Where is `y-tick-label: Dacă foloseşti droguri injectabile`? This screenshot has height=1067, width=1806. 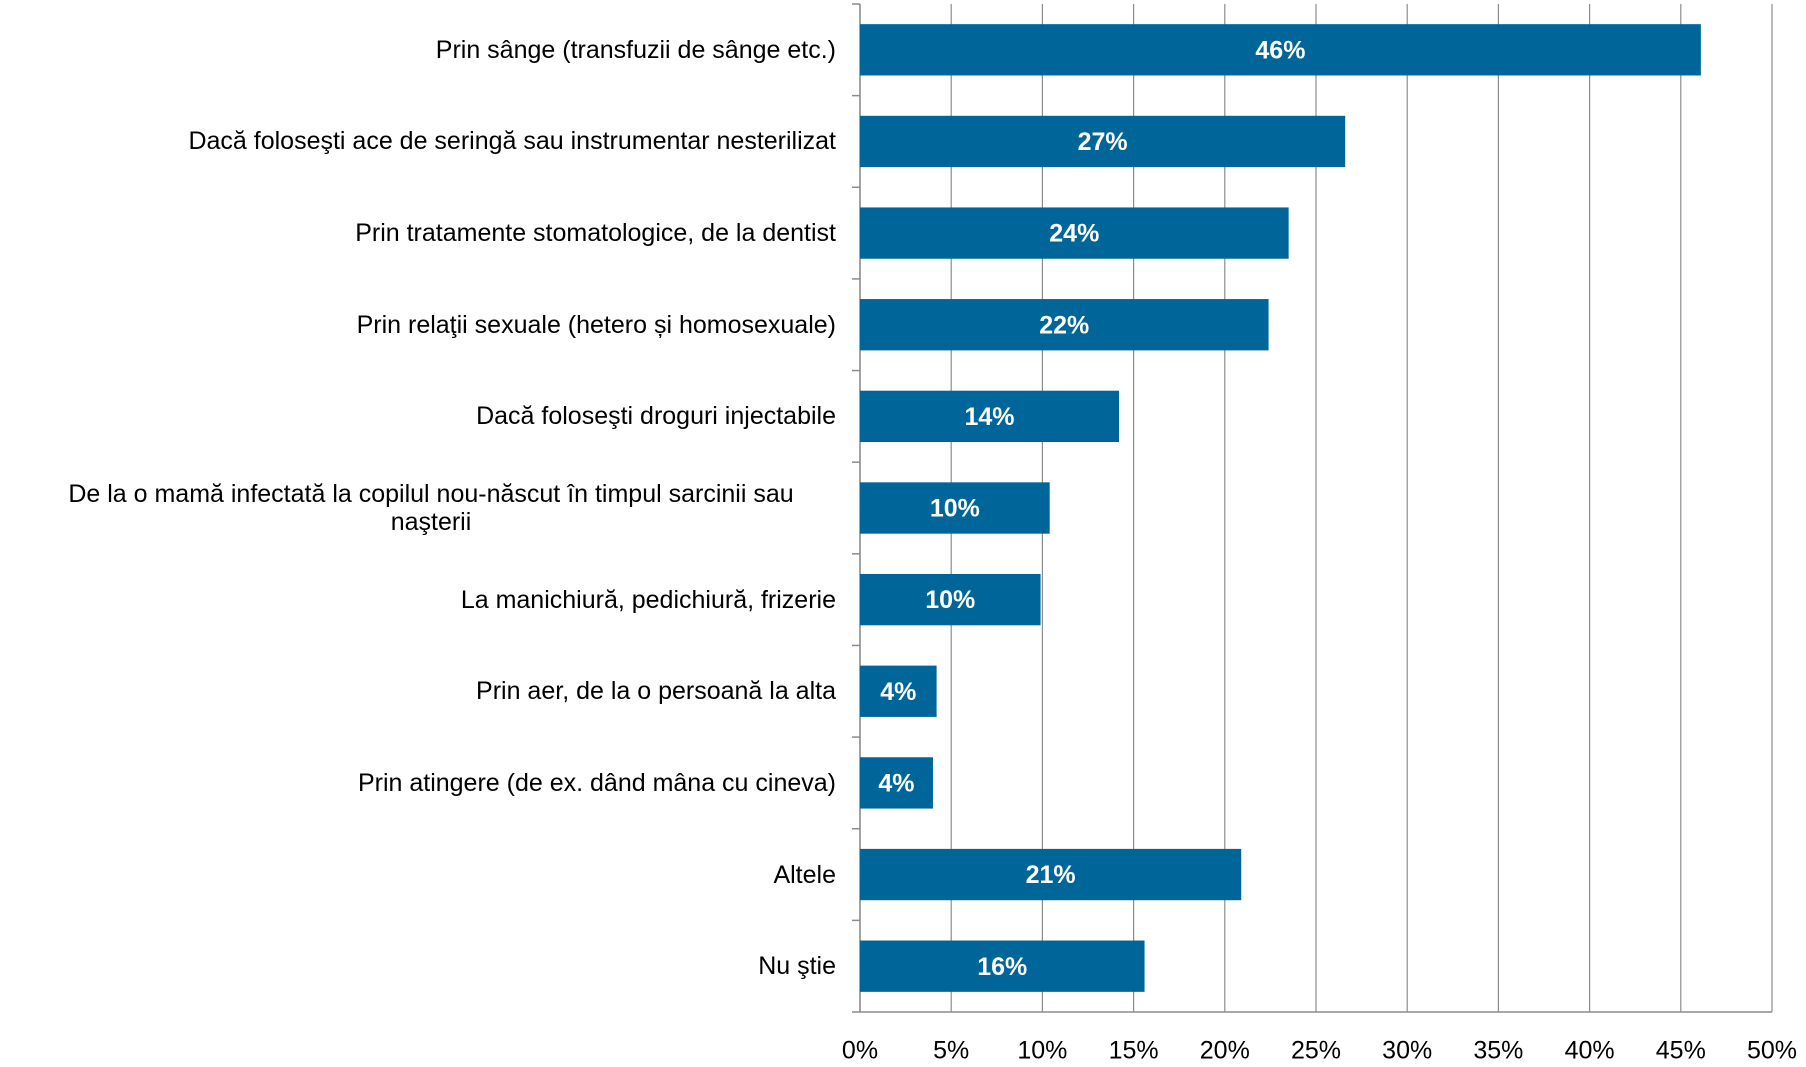
y-tick-label: Dacă foloseşti droguri injectabile is located at coordinates (418, 416).